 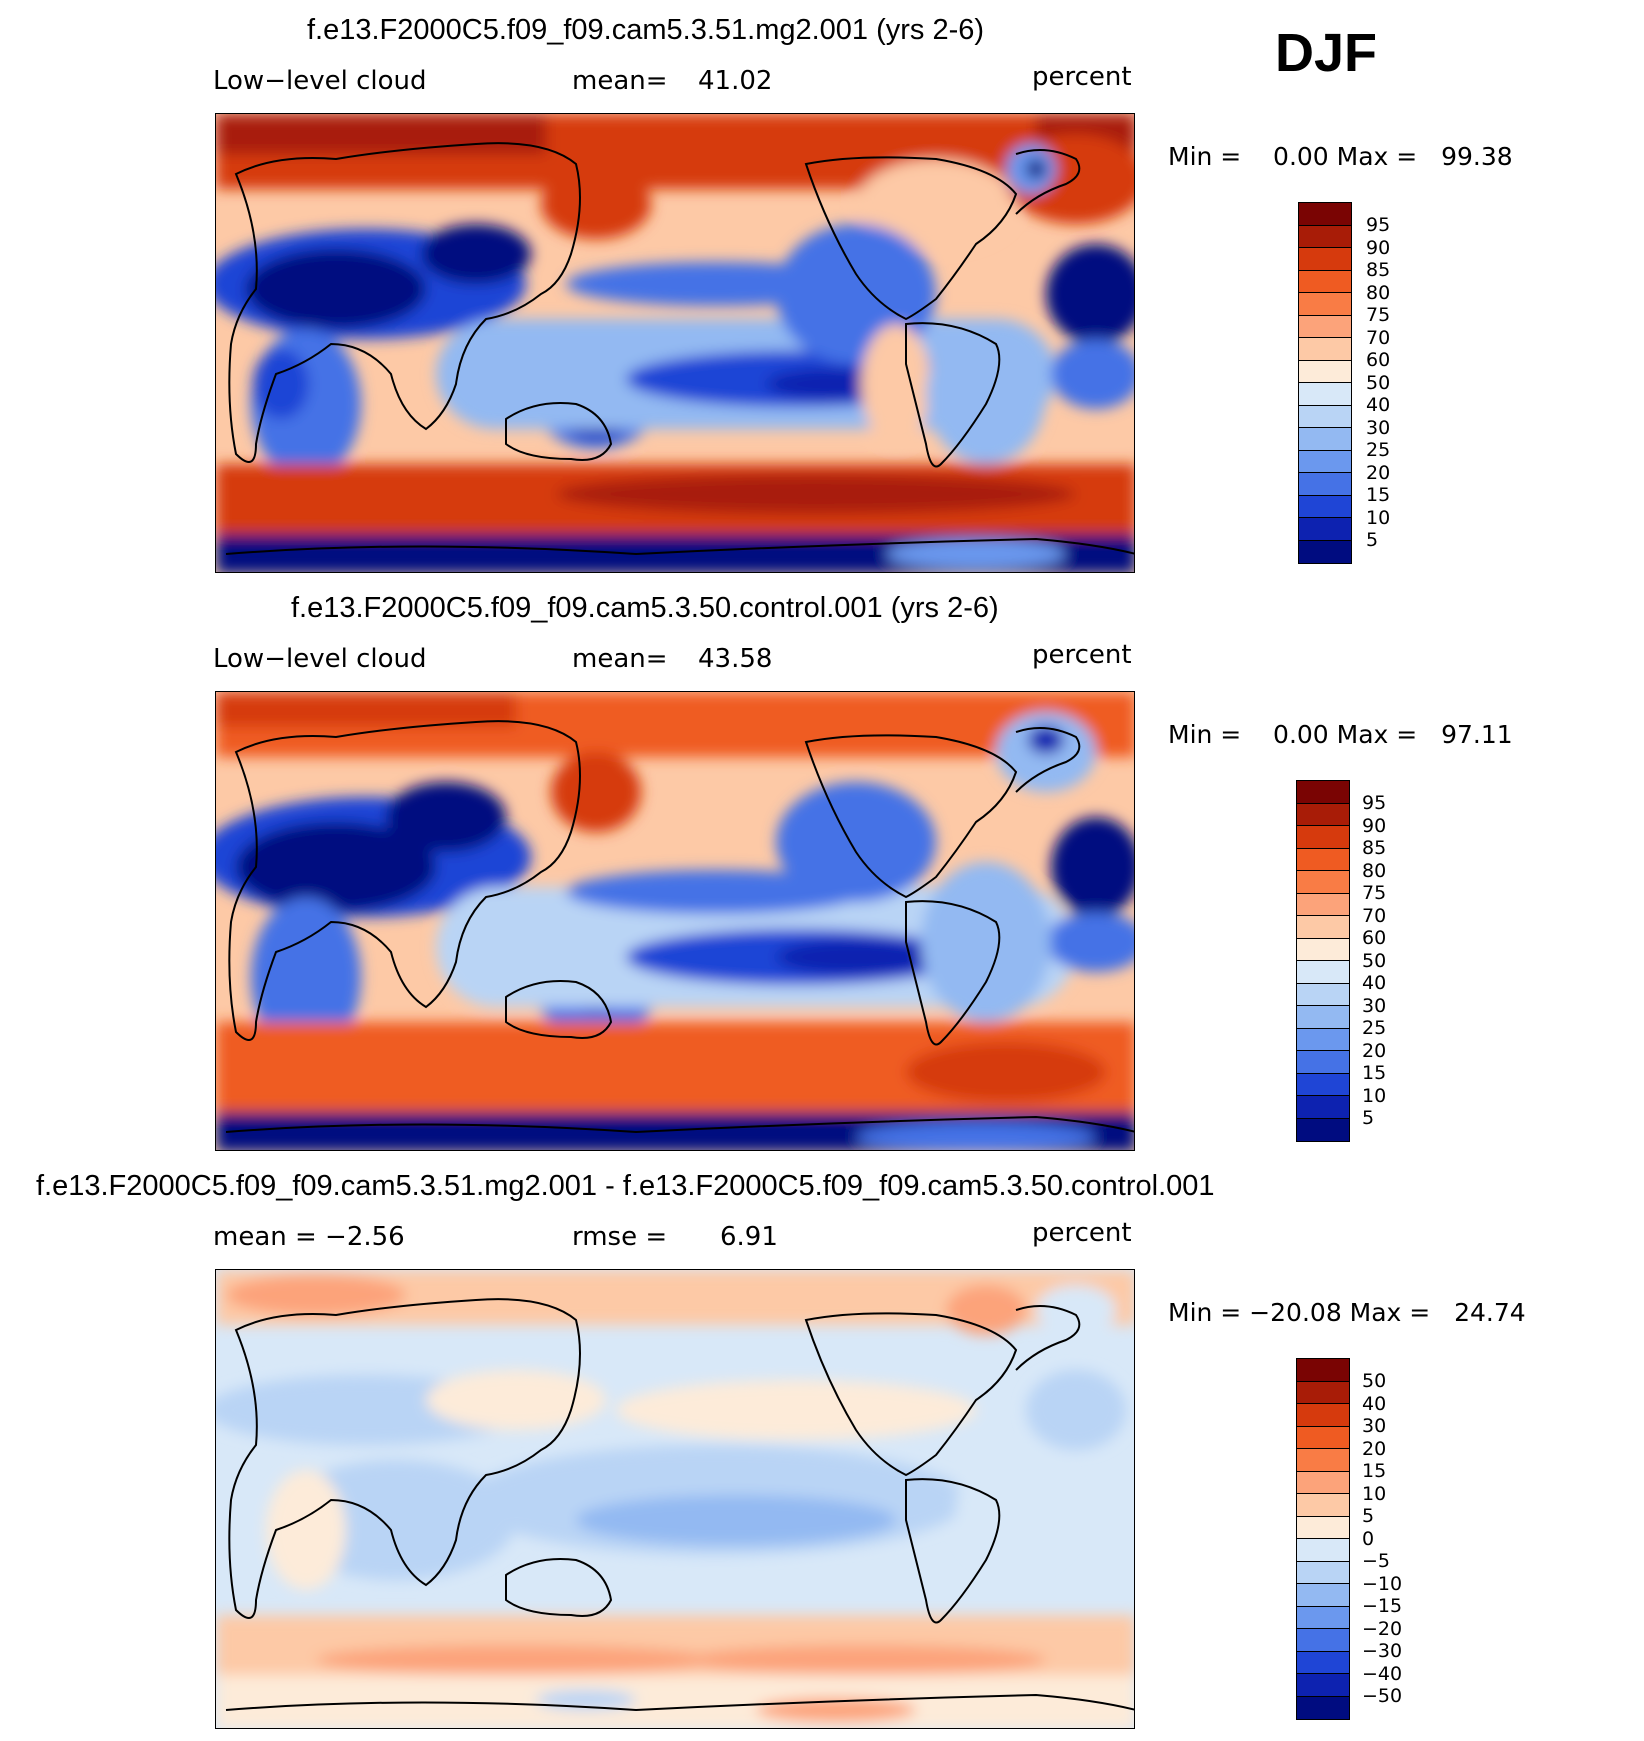 I want to click on colorbar-label: 15, so click(x=1374, y=1073).